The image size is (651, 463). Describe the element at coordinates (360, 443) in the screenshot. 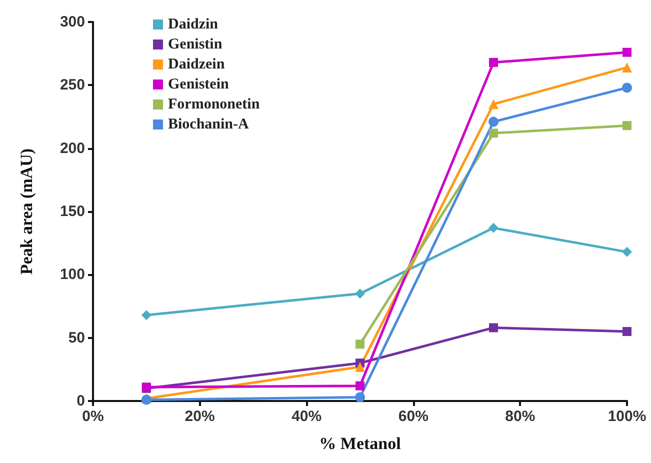

I see `x-axis-title: % Metanol` at that location.